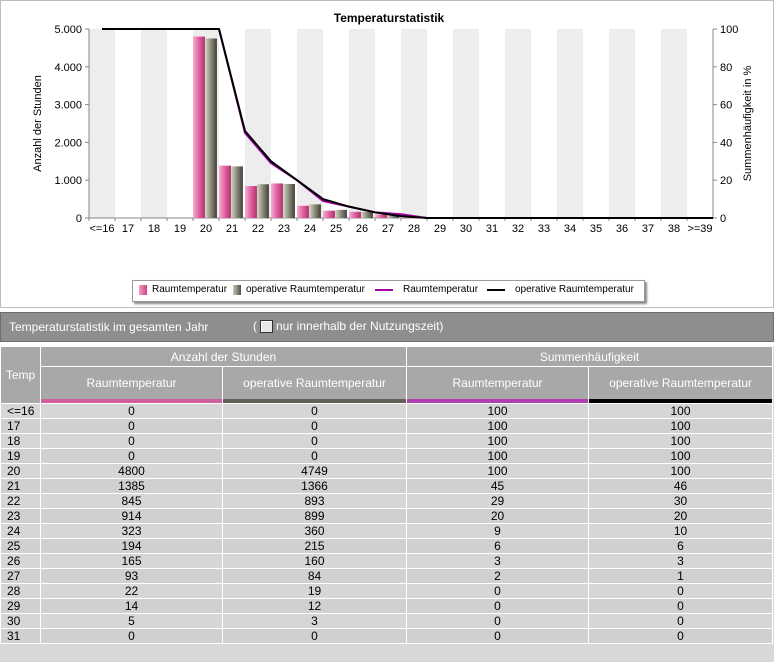 This screenshot has height=662, width=774. What do you see at coordinates (388, 229) in the screenshot?
I see `x-tick-label: 27` at bounding box center [388, 229].